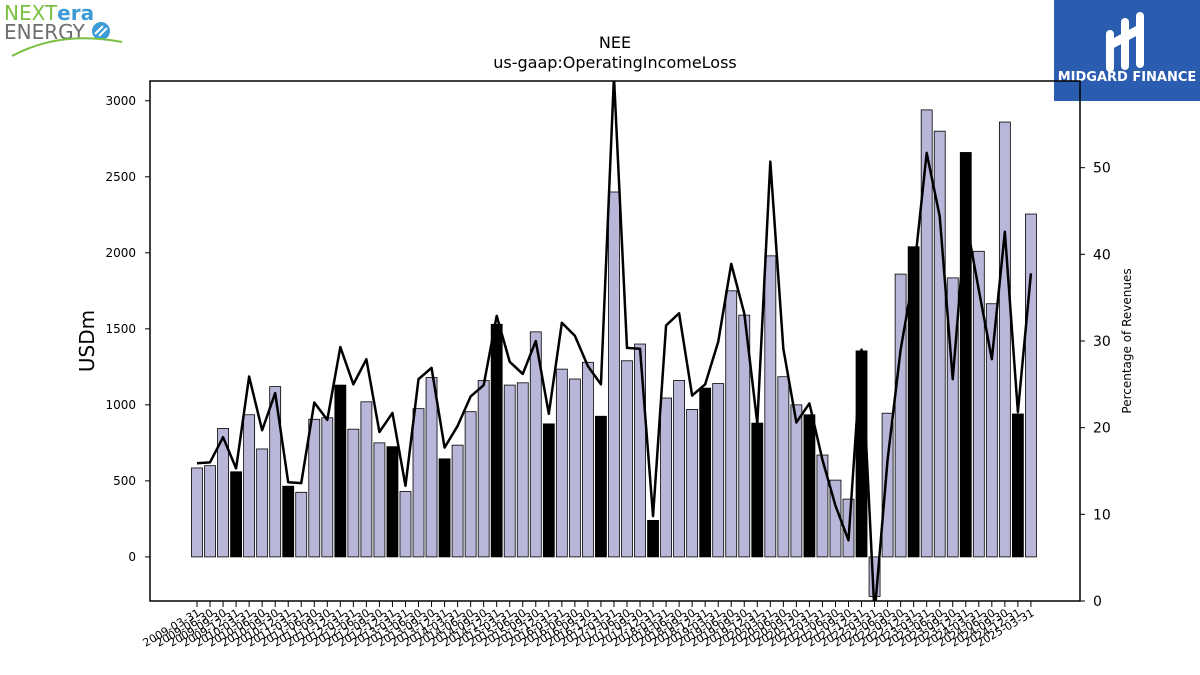 This screenshot has width=1200, height=675. Describe the element at coordinates (87, 341) in the screenshot. I see `y-axis-label: USDm` at that location.